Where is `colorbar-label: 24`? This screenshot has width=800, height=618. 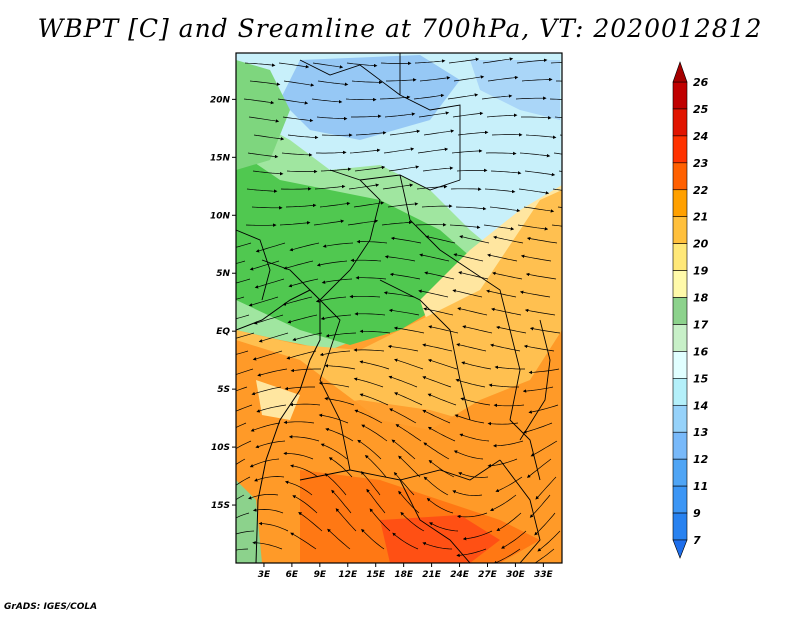 colorbar-label: 24 is located at coordinates (700, 136).